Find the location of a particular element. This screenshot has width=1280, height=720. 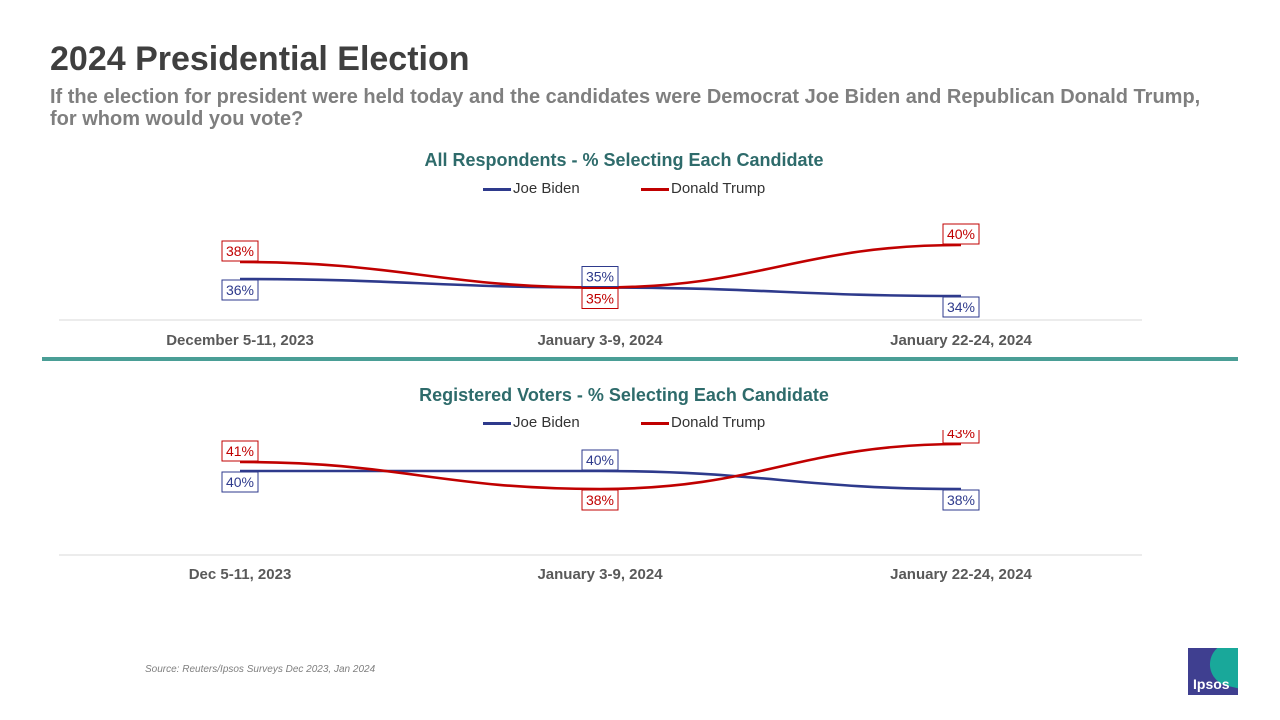

svg-text: 41% is located at coordinates (240, 451).